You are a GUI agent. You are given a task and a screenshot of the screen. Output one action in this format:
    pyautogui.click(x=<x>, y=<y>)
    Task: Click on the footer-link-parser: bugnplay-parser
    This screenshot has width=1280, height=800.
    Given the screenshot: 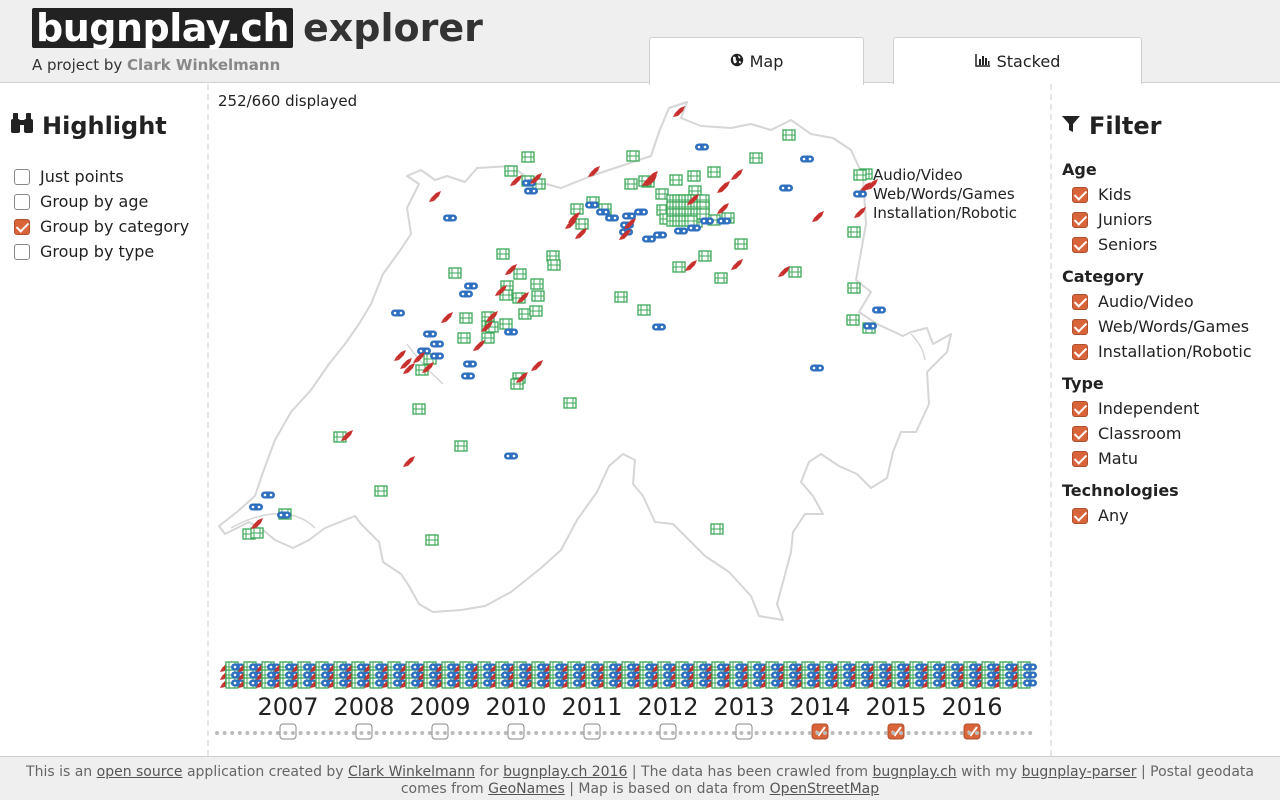 What is the action you would take?
    pyautogui.click(x=1079, y=772)
    